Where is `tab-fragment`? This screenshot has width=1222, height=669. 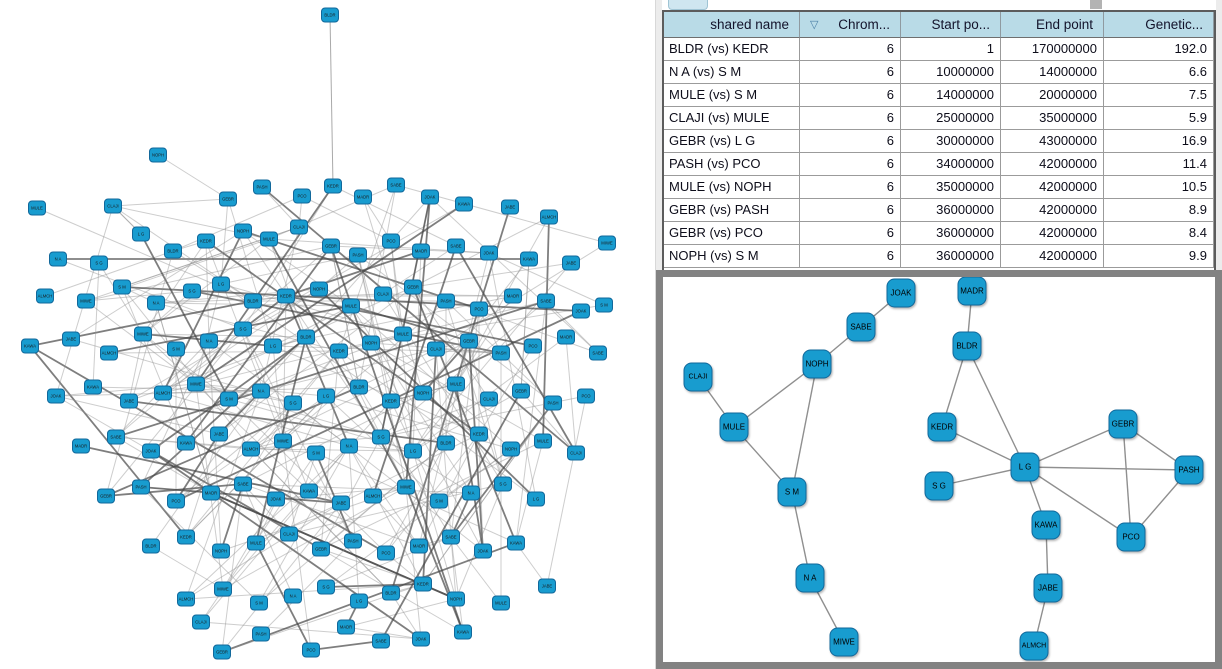
tab-fragment is located at coordinates (688, 5).